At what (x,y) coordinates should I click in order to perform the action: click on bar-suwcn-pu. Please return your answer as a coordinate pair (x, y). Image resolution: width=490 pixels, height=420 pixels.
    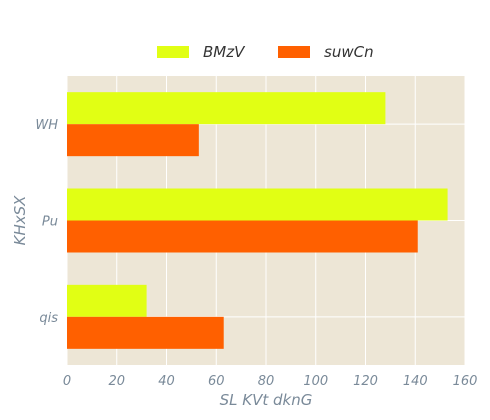
    Looking at the image, I should click on (242, 236).